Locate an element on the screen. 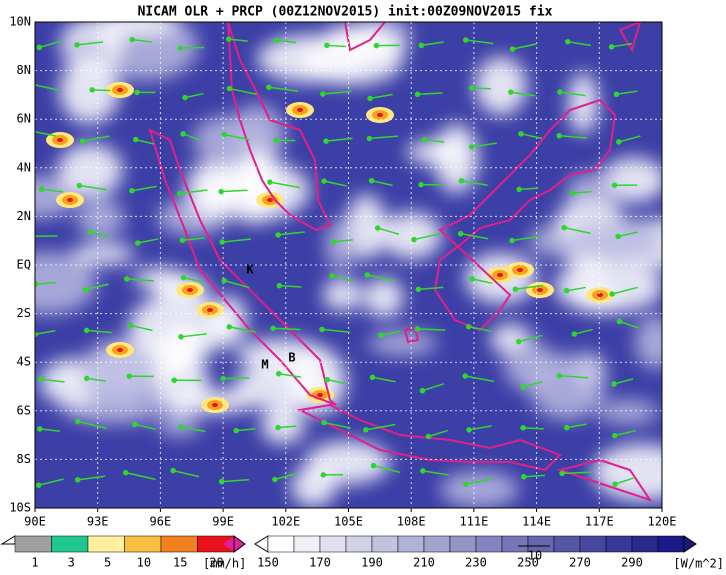 The image size is (726, 575). olr-legend-label: 270 is located at coordinates (580, 563).